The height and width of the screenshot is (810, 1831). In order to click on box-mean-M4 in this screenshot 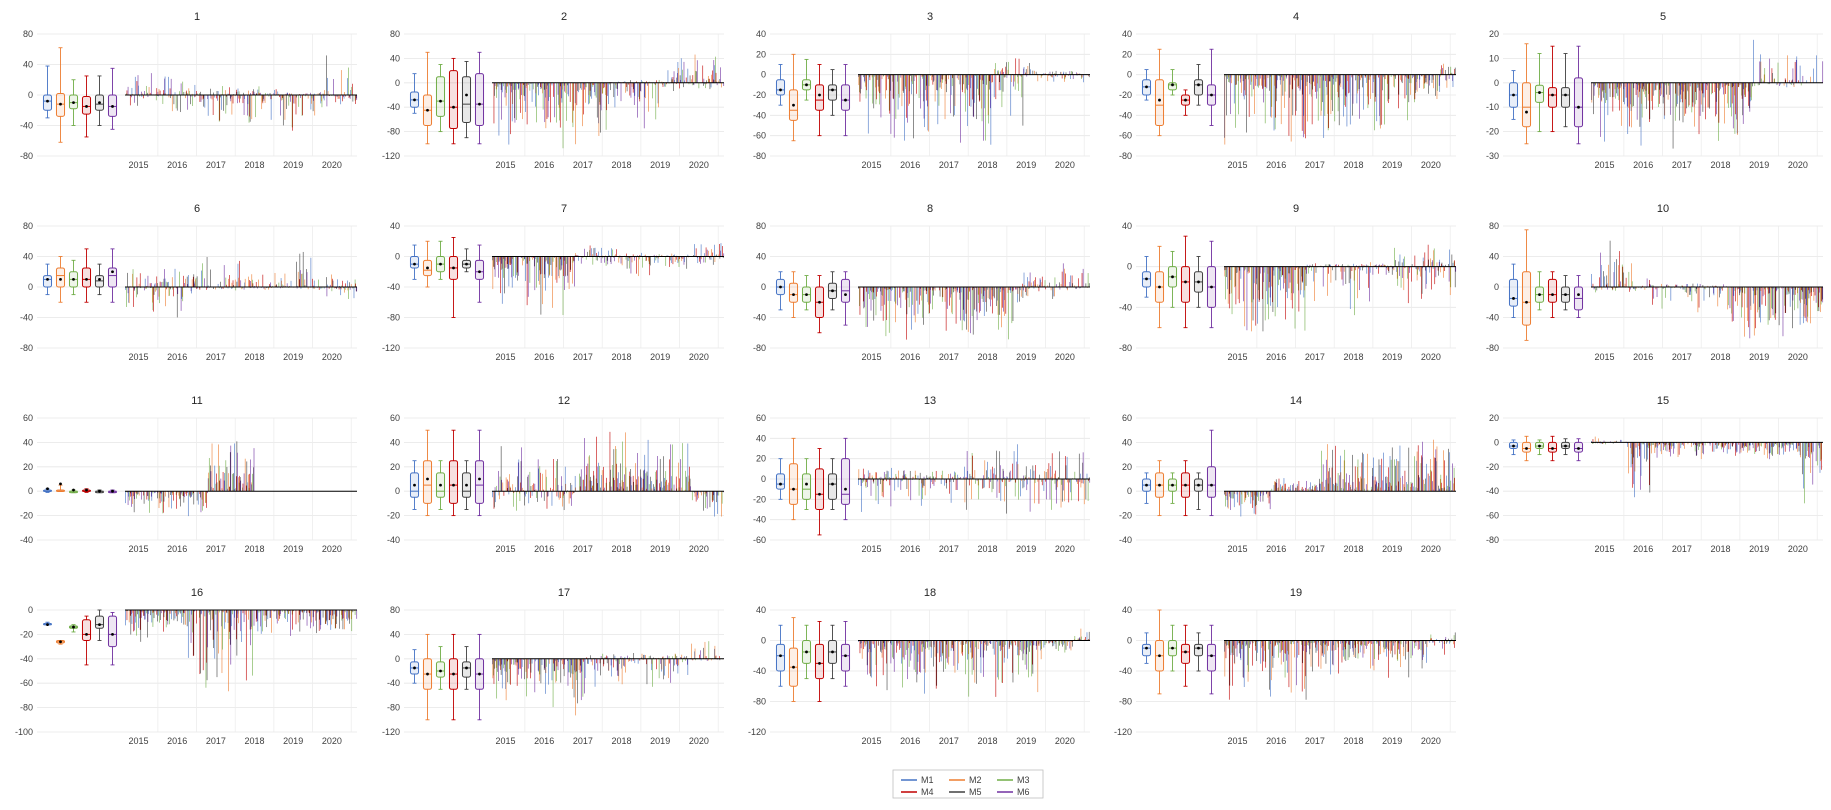, I will do `click(453, 268)`.